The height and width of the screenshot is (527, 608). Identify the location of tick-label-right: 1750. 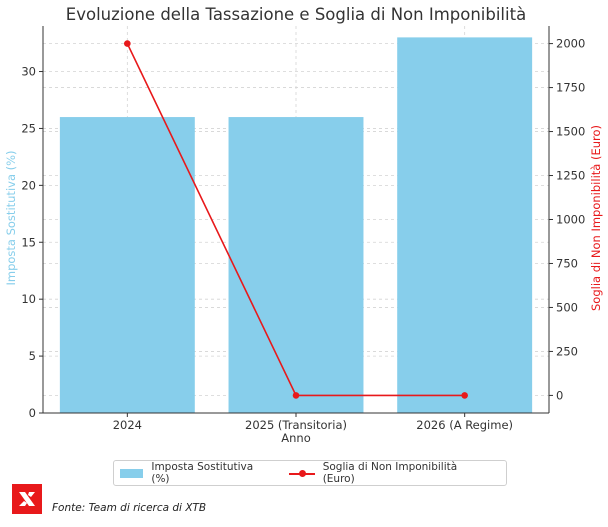
(570, 88).